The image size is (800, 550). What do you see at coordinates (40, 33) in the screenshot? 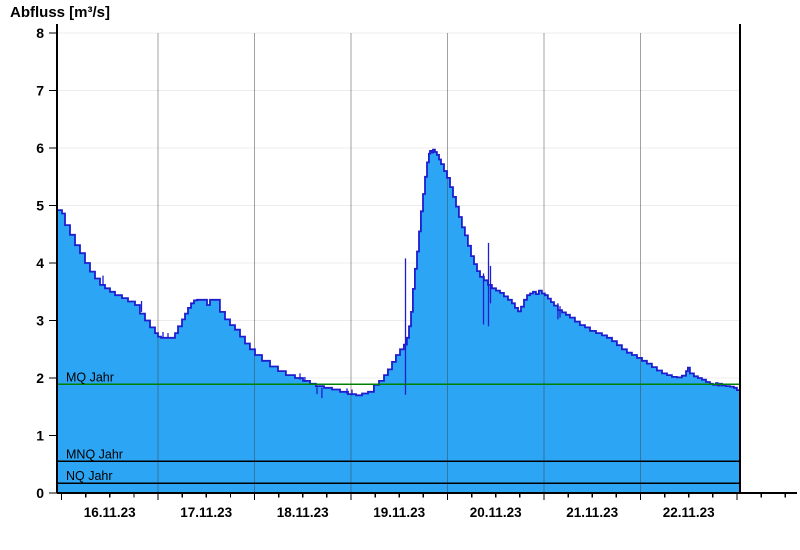
I see `y-tick-label: 8` at bounding box center [40, 33].